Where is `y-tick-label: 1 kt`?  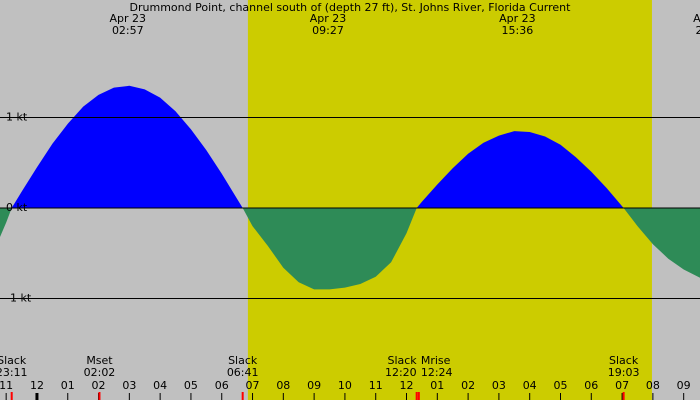
y-tick-label: 1 kt is located at coordinates (17, 117).